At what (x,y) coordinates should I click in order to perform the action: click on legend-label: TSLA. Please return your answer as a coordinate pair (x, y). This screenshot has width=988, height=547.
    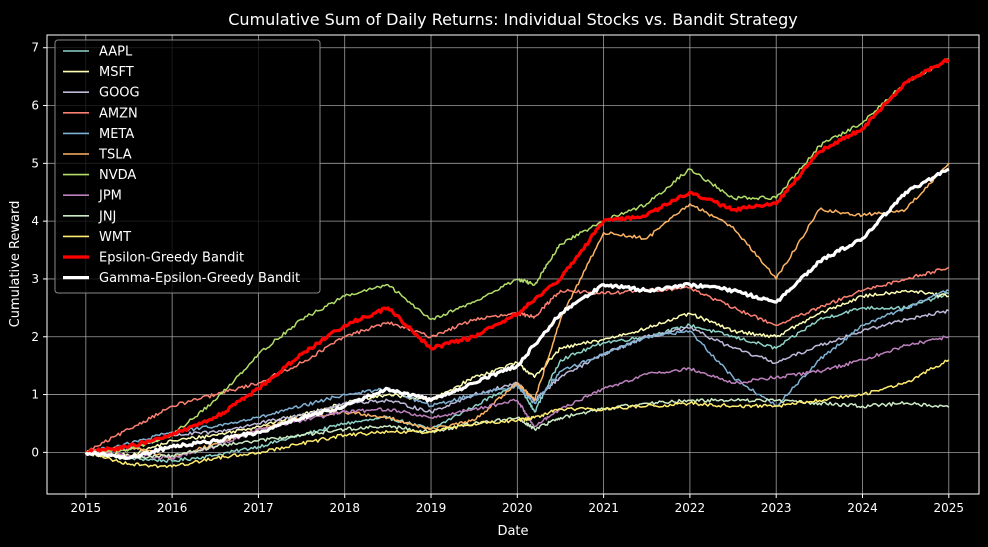
    Looking at the image, I should click on (115, 155).